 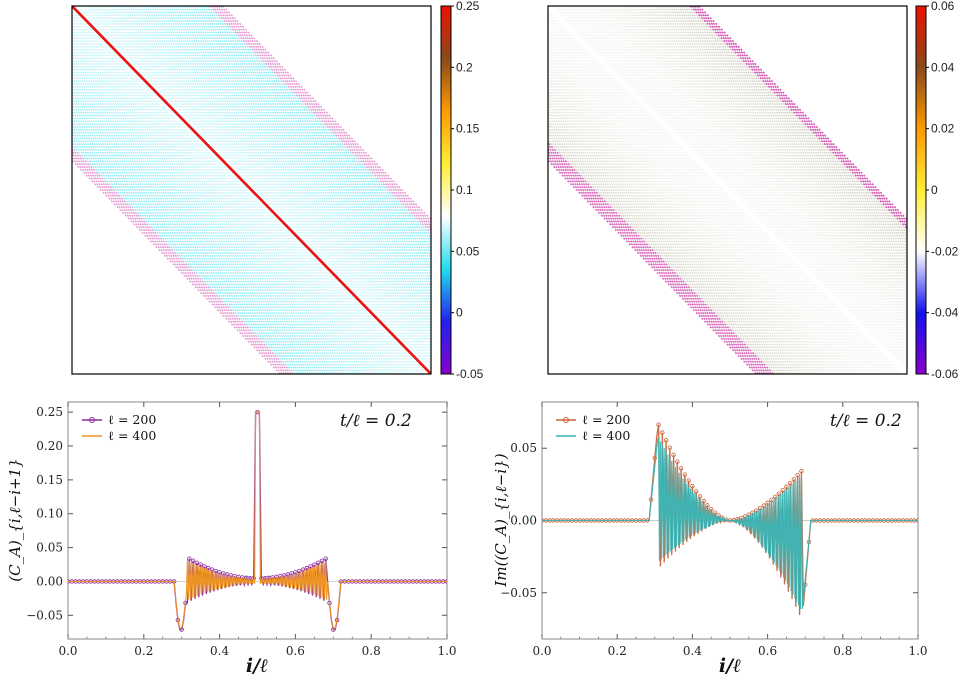 What do you see at coordinates (446, 190) in the screenshot?
I see `colorbar-real-gradient` at bounding box center [446, 190].